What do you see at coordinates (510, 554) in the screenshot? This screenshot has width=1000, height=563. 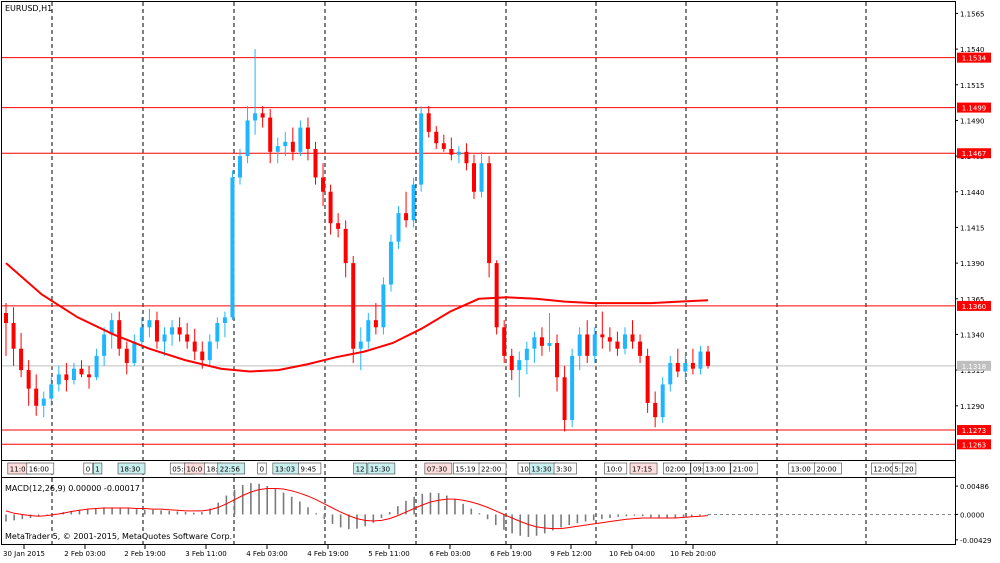 I see `time-tick-label: 6 Feb 19:00` at bounding box center [510, 554].